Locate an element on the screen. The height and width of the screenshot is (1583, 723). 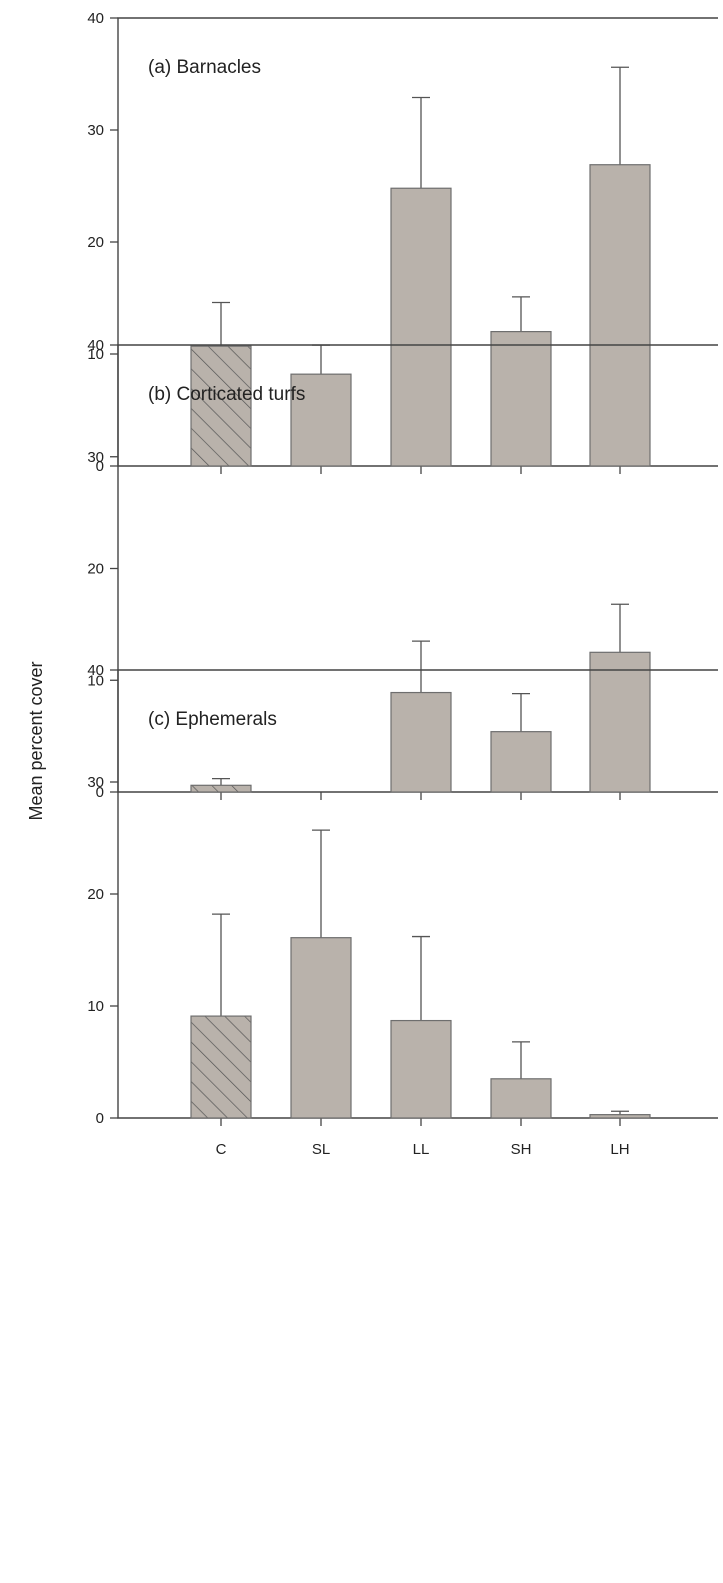
x-tick-label-LL: LL is located at coordinates (421, 1149).